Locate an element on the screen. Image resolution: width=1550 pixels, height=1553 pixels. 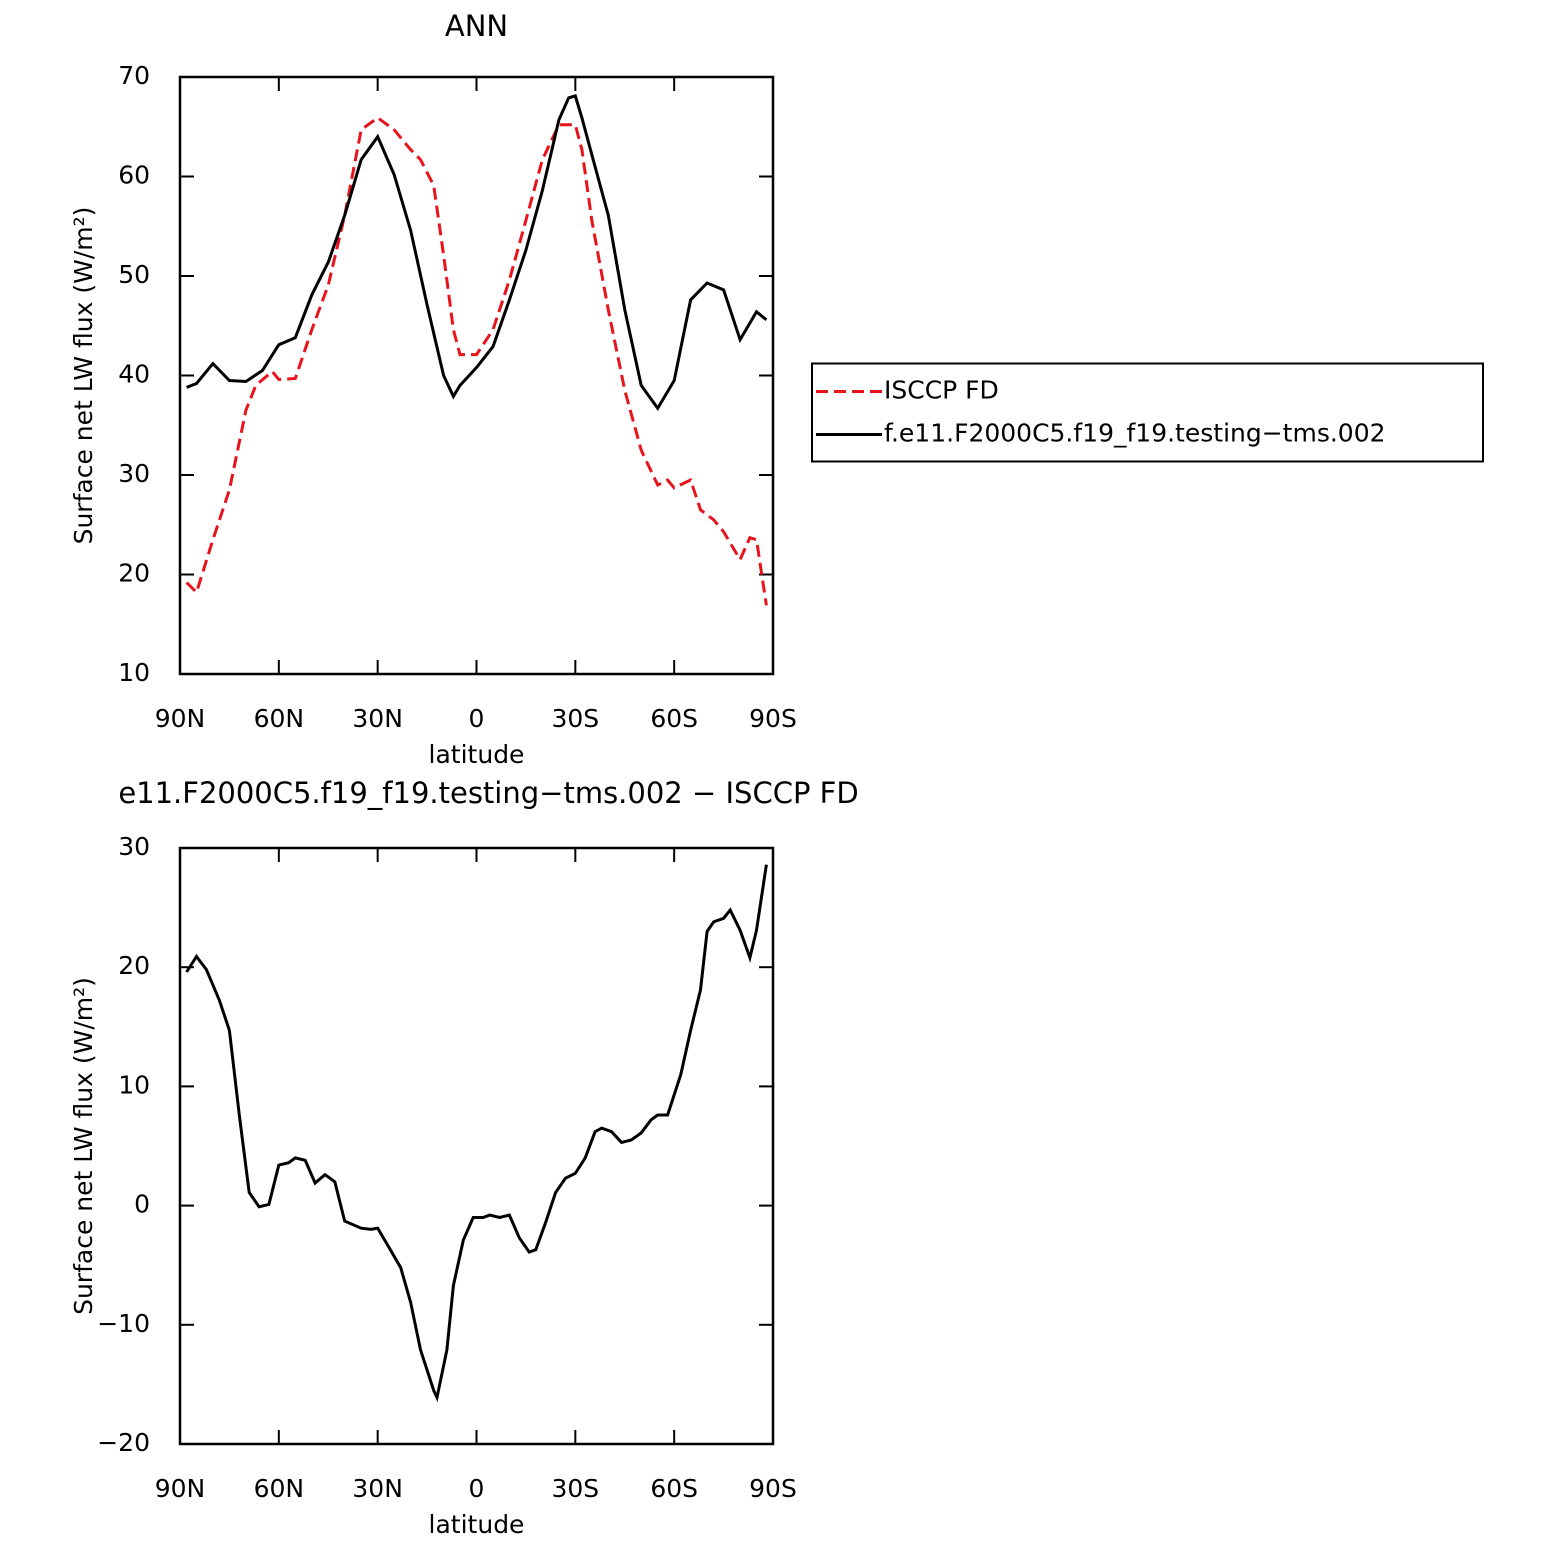
legend-label: ISCCP FD is located at coordinates (941, 390).